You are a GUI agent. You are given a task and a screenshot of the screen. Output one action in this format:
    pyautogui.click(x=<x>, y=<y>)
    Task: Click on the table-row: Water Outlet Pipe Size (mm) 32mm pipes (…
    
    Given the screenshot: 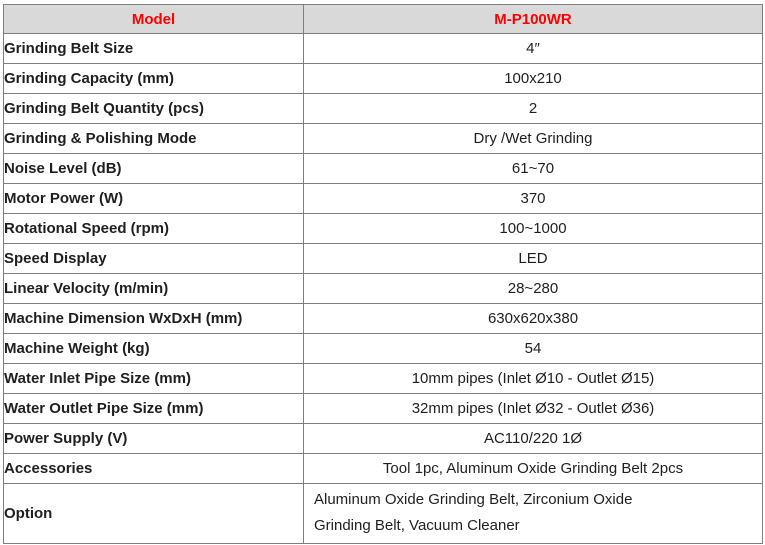 What is the action you would take?
    pyautogui.click(x=383, y=408)
    